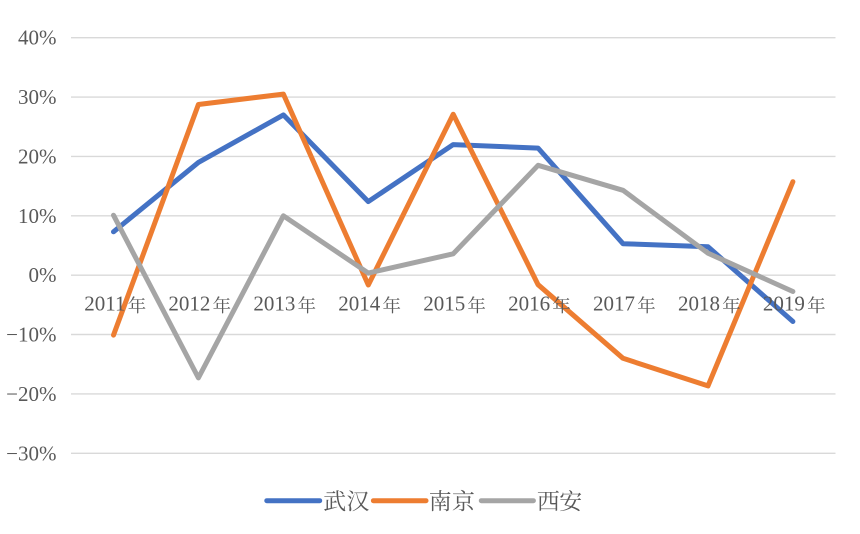 Image resolution: width=860 pixels, height=534 pixels. What do you see at coordinates (37, 97) in the screenshot?
I see `svg-text: 30%` at bounding box center [37, 97].